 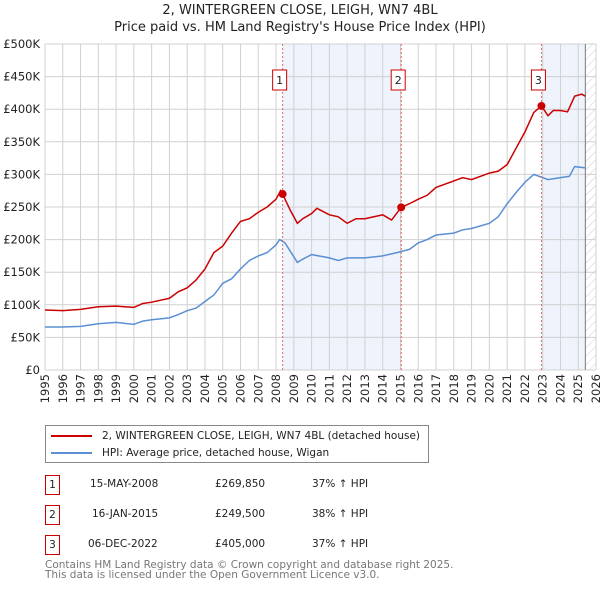 I want to click on x-tick-label: 1999, so click(x=116, y=388).